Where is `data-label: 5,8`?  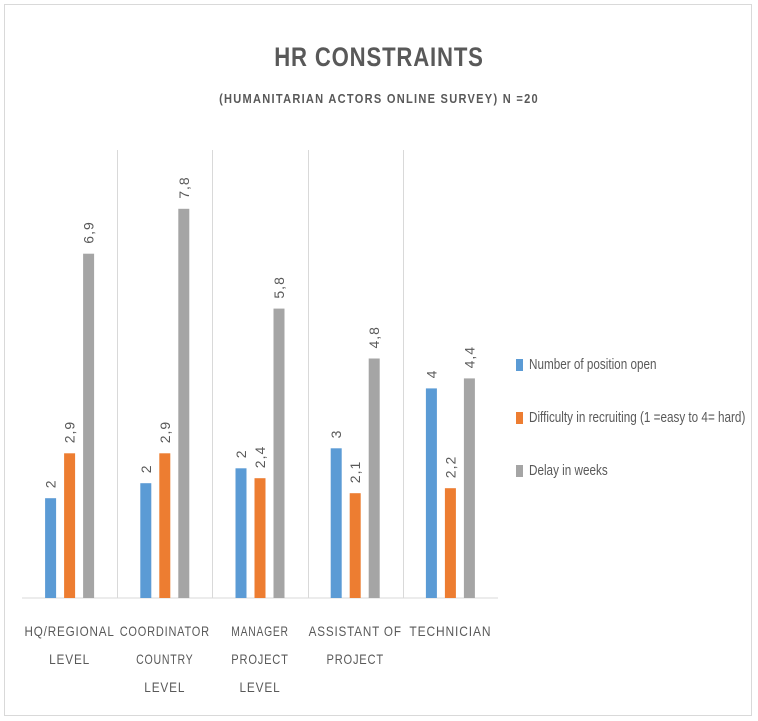
data-label: 5,8 is located at coordinates (279, 287).